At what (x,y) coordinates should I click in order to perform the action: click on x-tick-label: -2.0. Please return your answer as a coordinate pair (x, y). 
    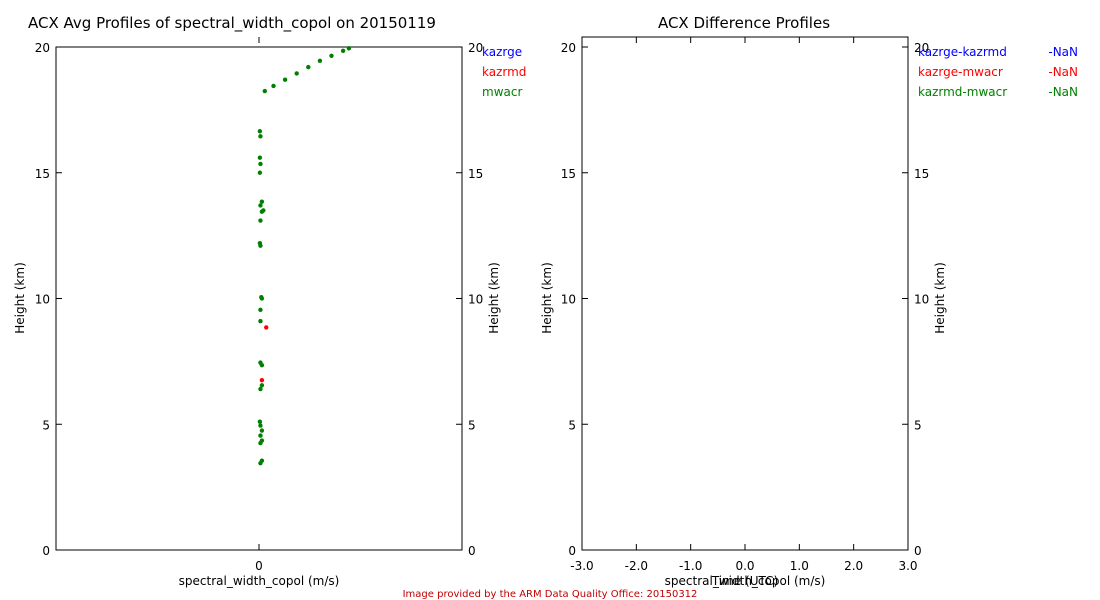
    Looking at the image, I should click on (636, 566).